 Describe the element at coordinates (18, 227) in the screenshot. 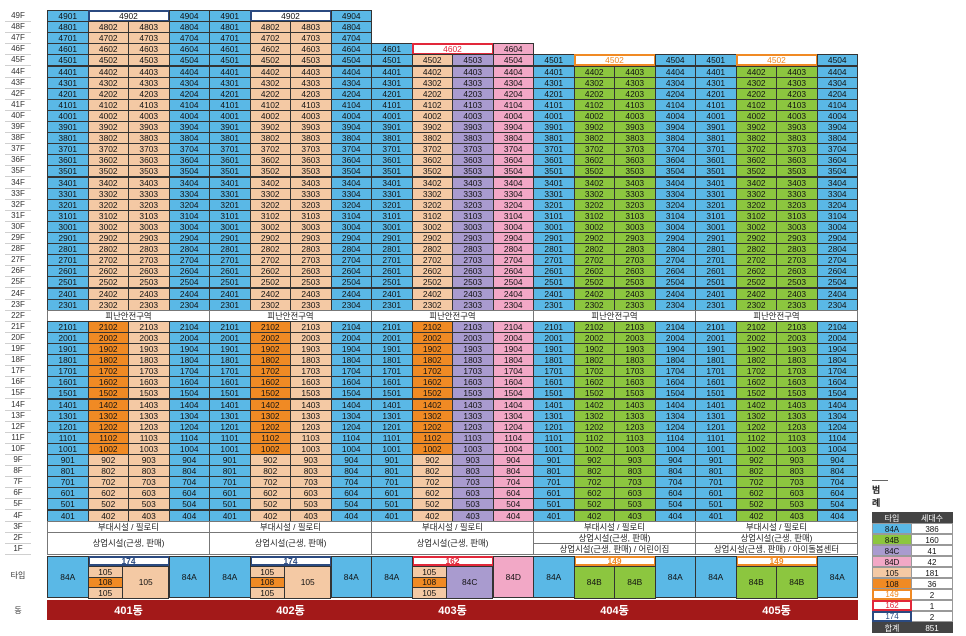

I see `floor-label: 30F` at that location.